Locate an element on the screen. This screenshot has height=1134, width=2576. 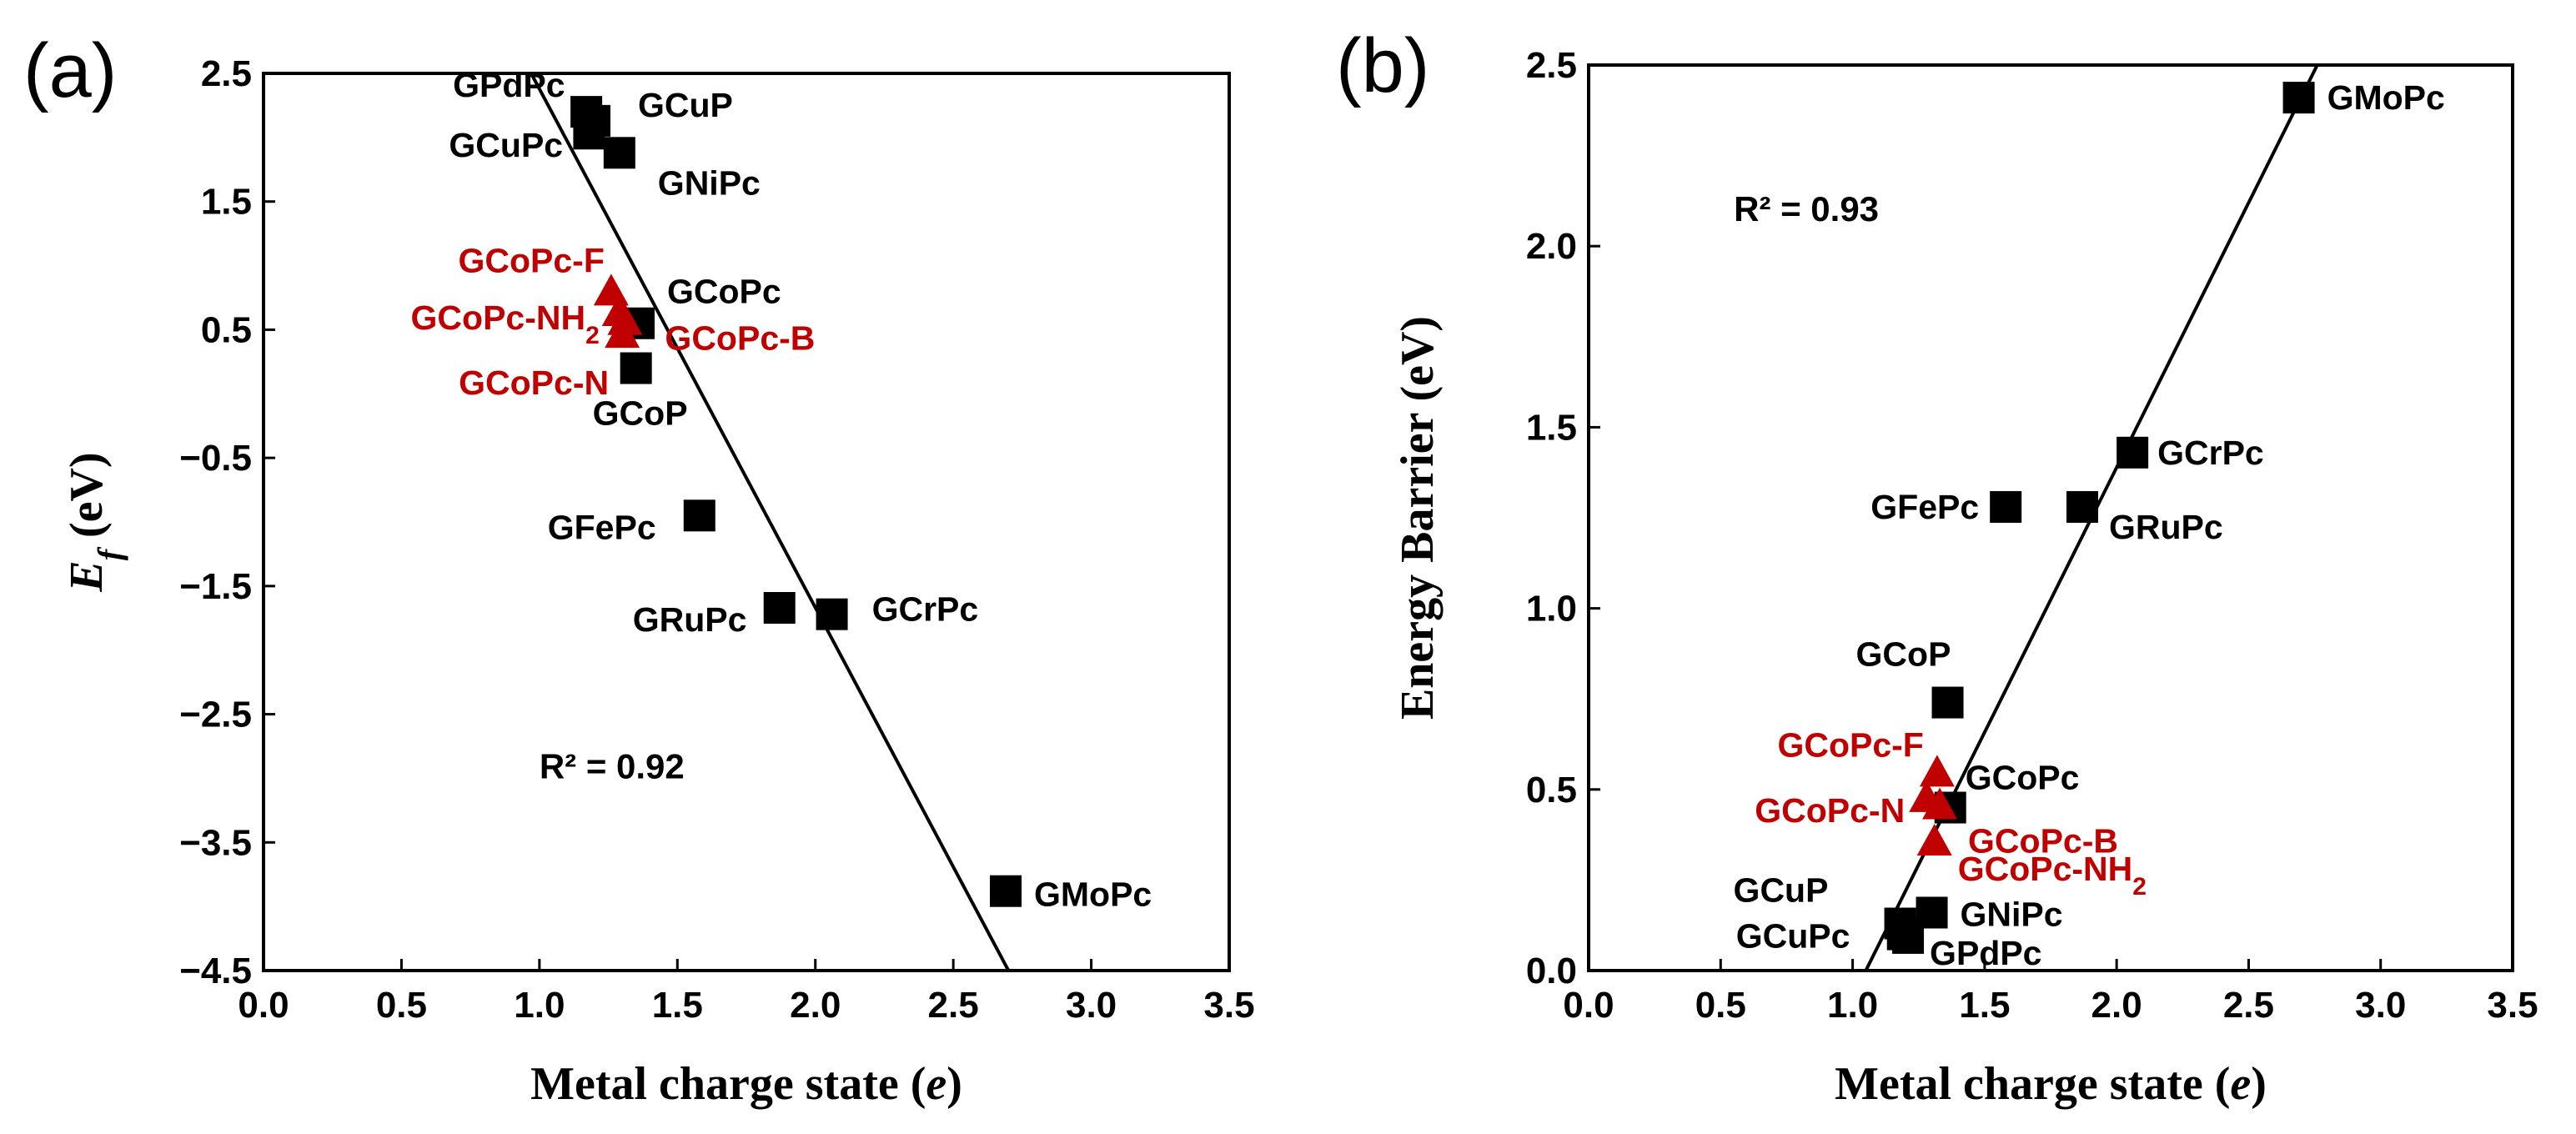
point-label-a: GCrPc is located at coordinates (925, 609).